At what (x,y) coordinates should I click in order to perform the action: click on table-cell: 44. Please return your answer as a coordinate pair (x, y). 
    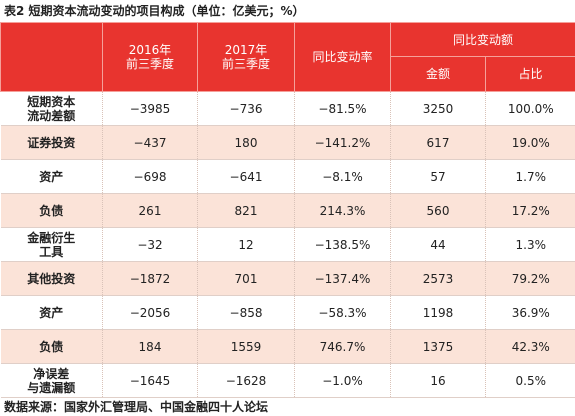
    Looking at the image, I should click on (438, 244).